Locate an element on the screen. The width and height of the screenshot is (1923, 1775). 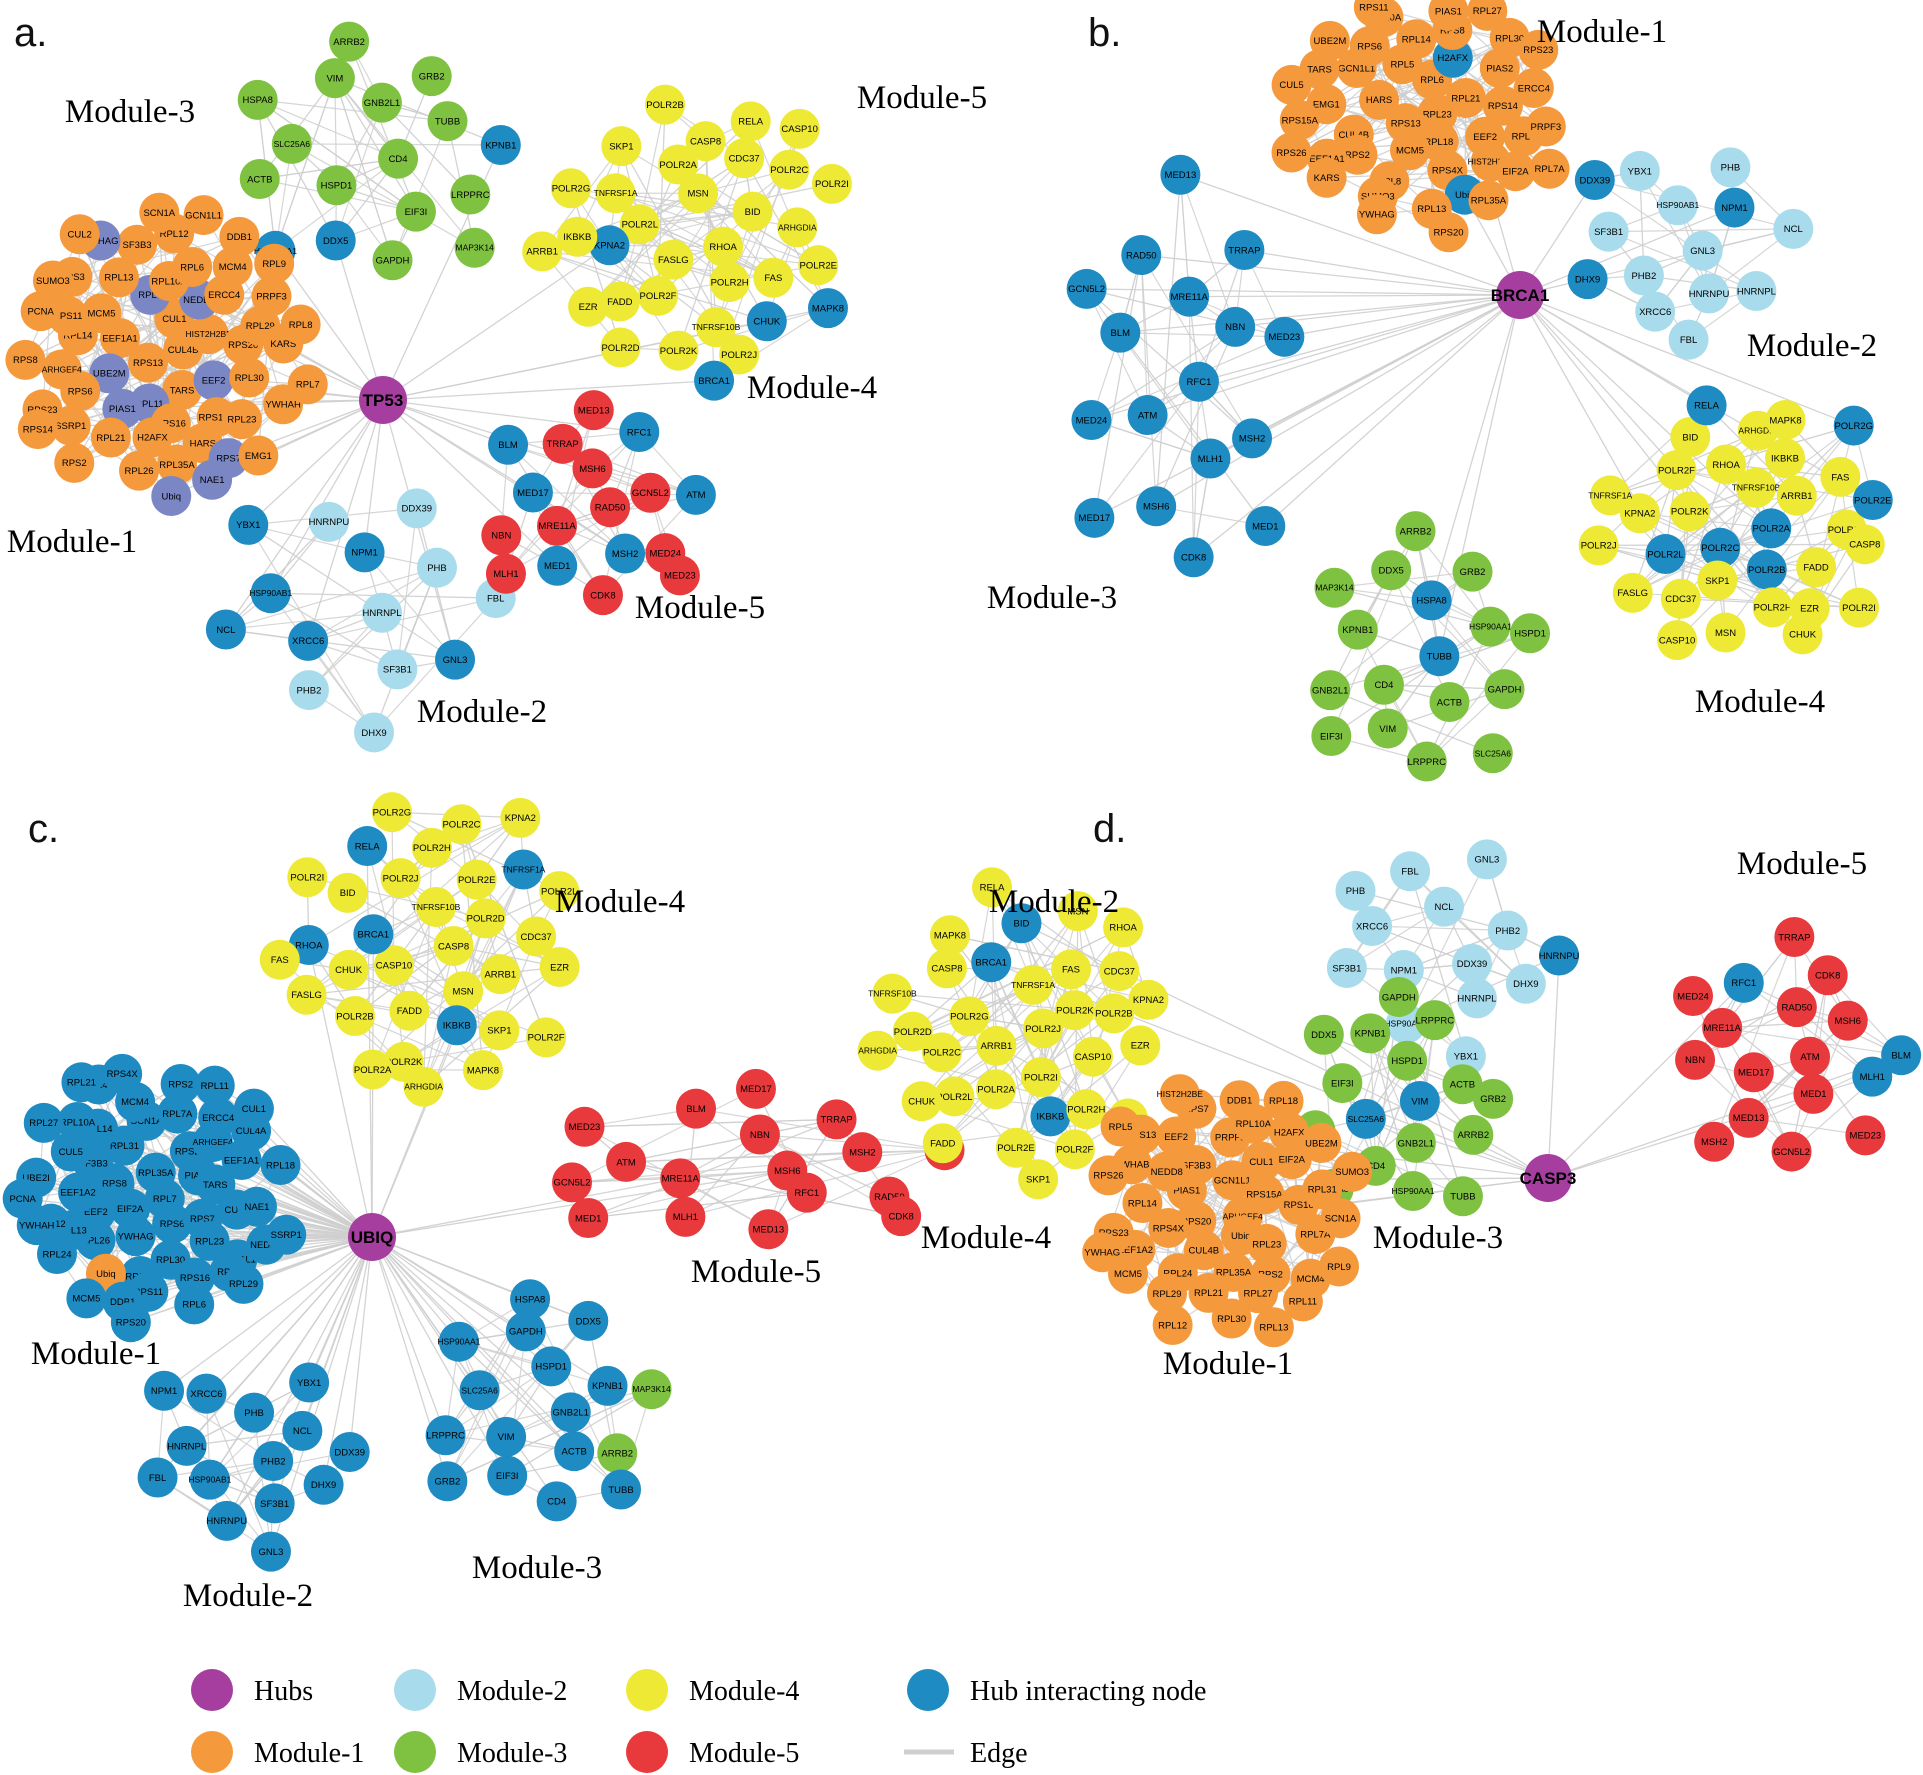
node-POLR2J is located at coordinates (400, 878).